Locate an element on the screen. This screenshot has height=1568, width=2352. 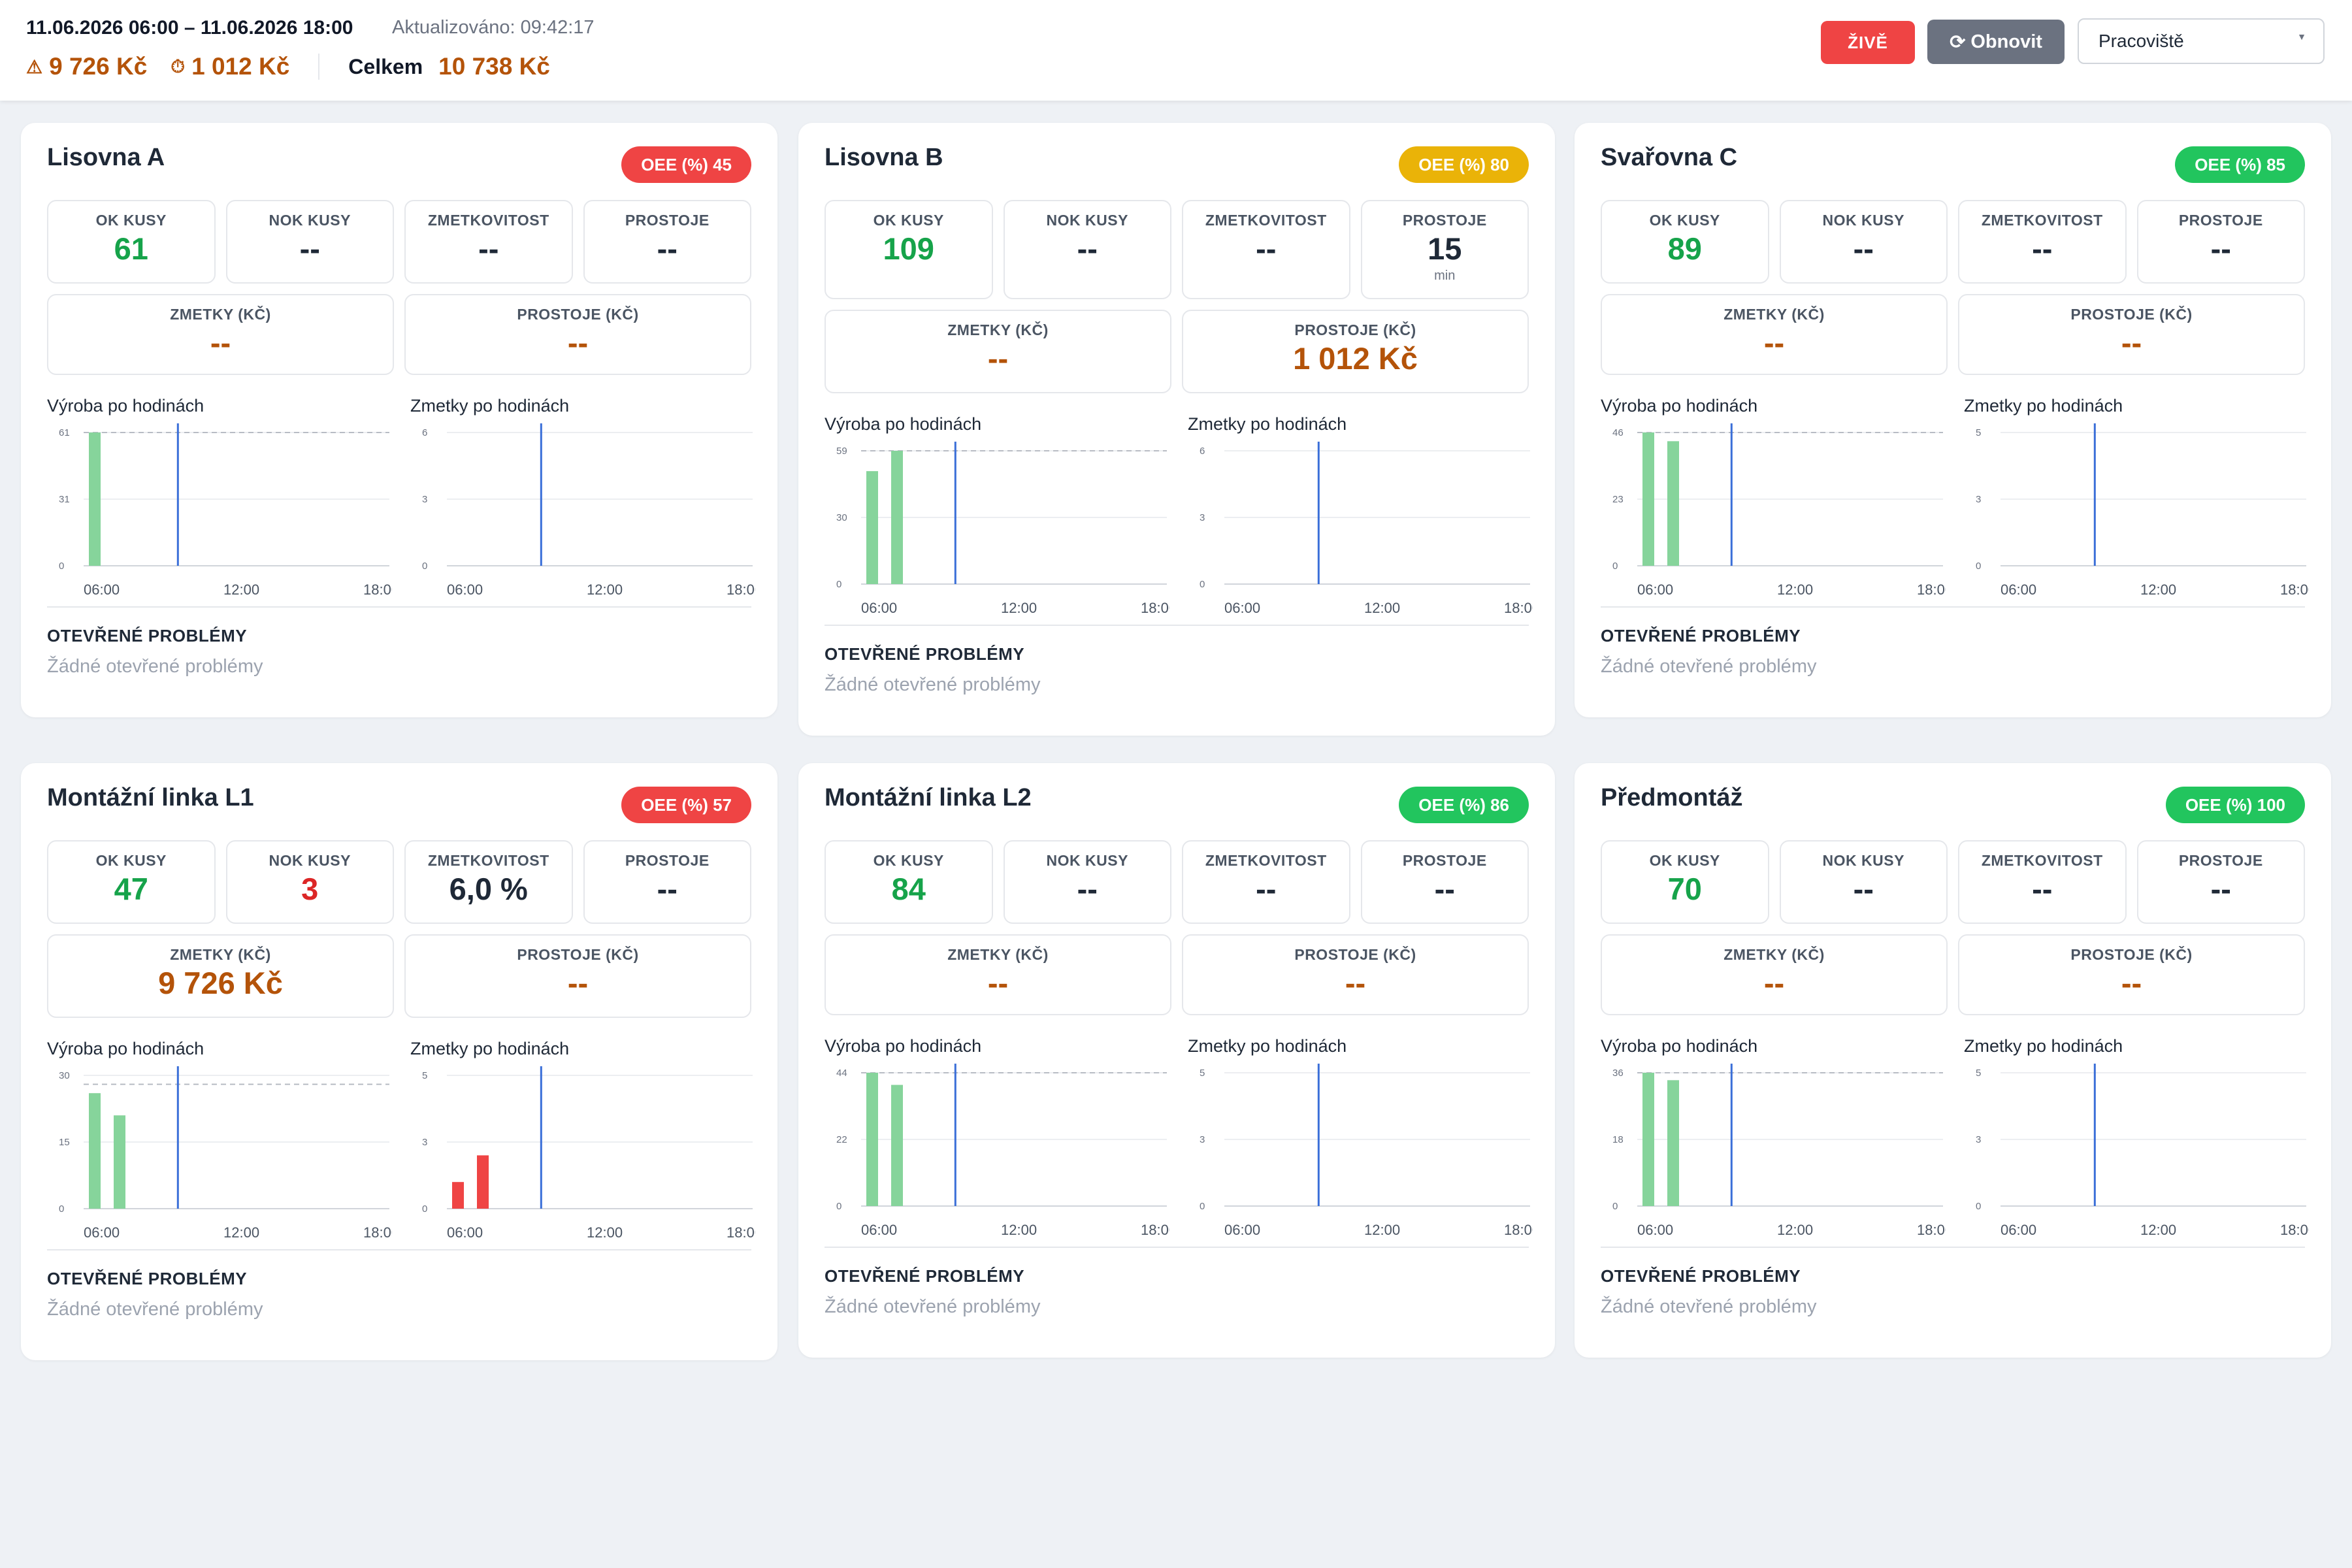
production-x-tick: 06:00 is located at coordinates (879, 1230).